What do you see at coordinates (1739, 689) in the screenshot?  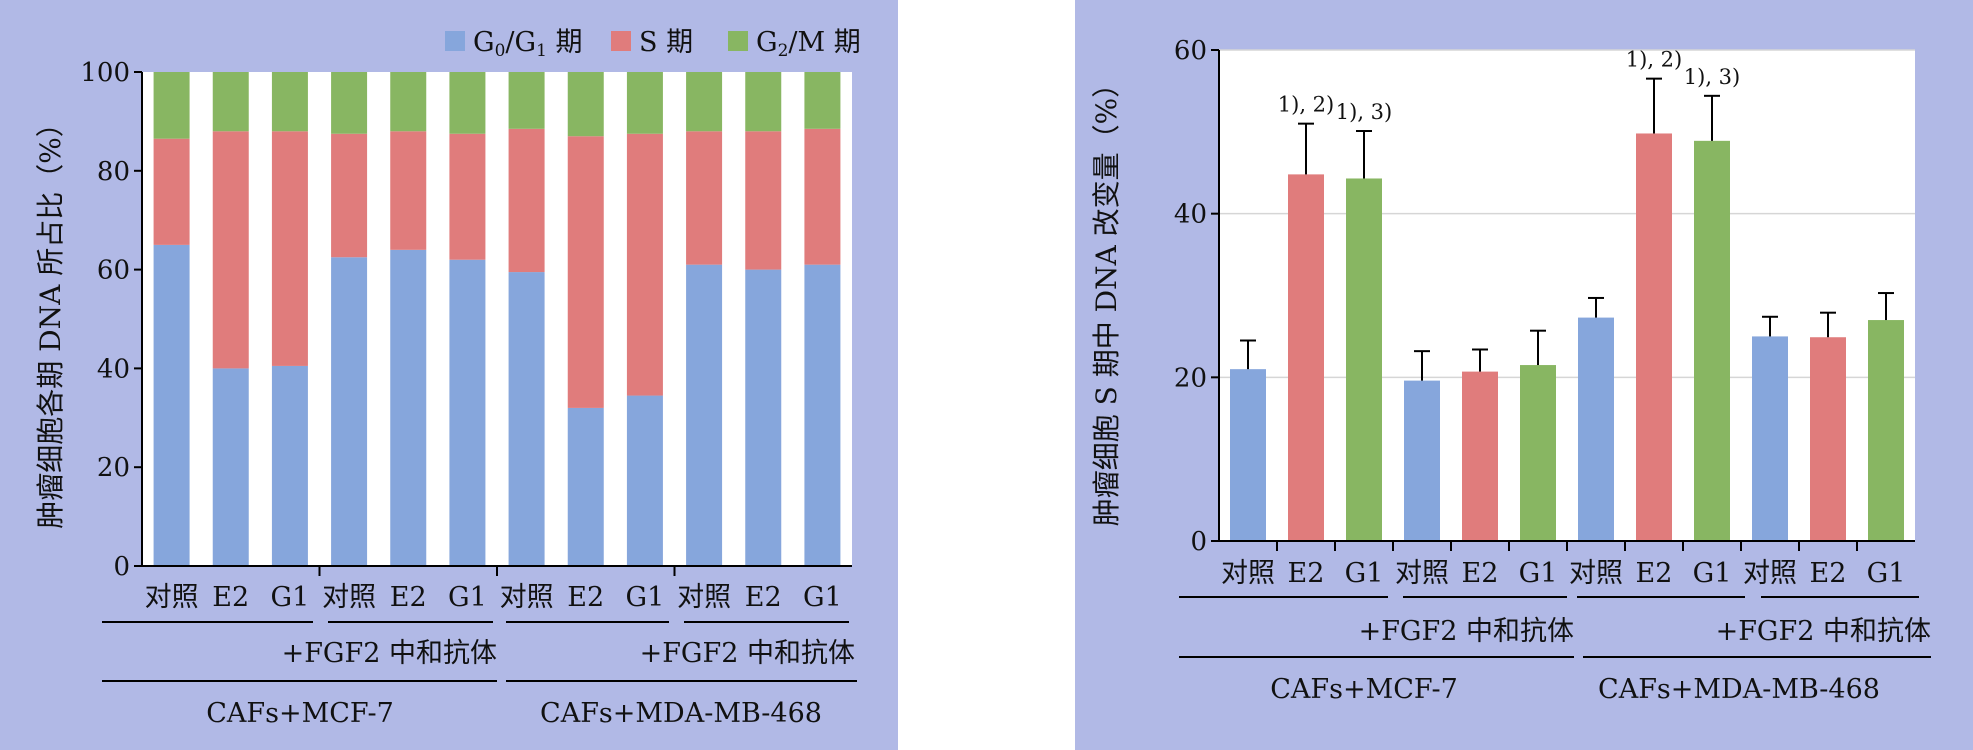 I see `cell-line-label: CAFs+MDA-MB-468` at bounding box center [1739, 689].